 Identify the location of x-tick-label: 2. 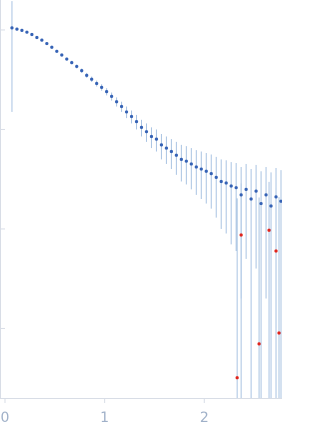
(204, 418).